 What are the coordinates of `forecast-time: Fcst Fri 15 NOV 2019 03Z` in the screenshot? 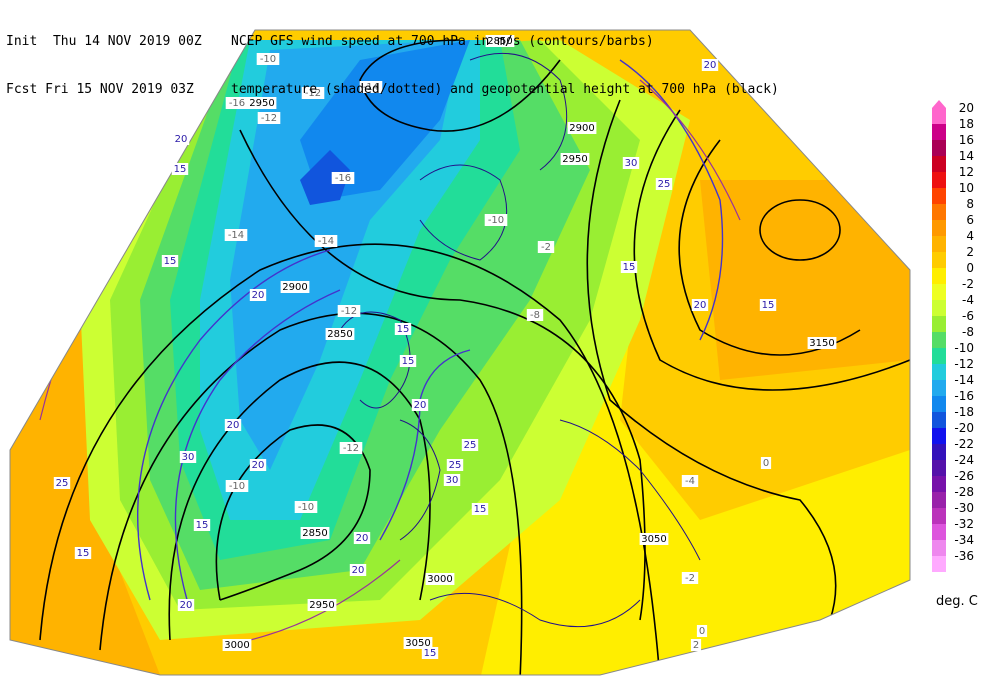 It's located at (100, 89).